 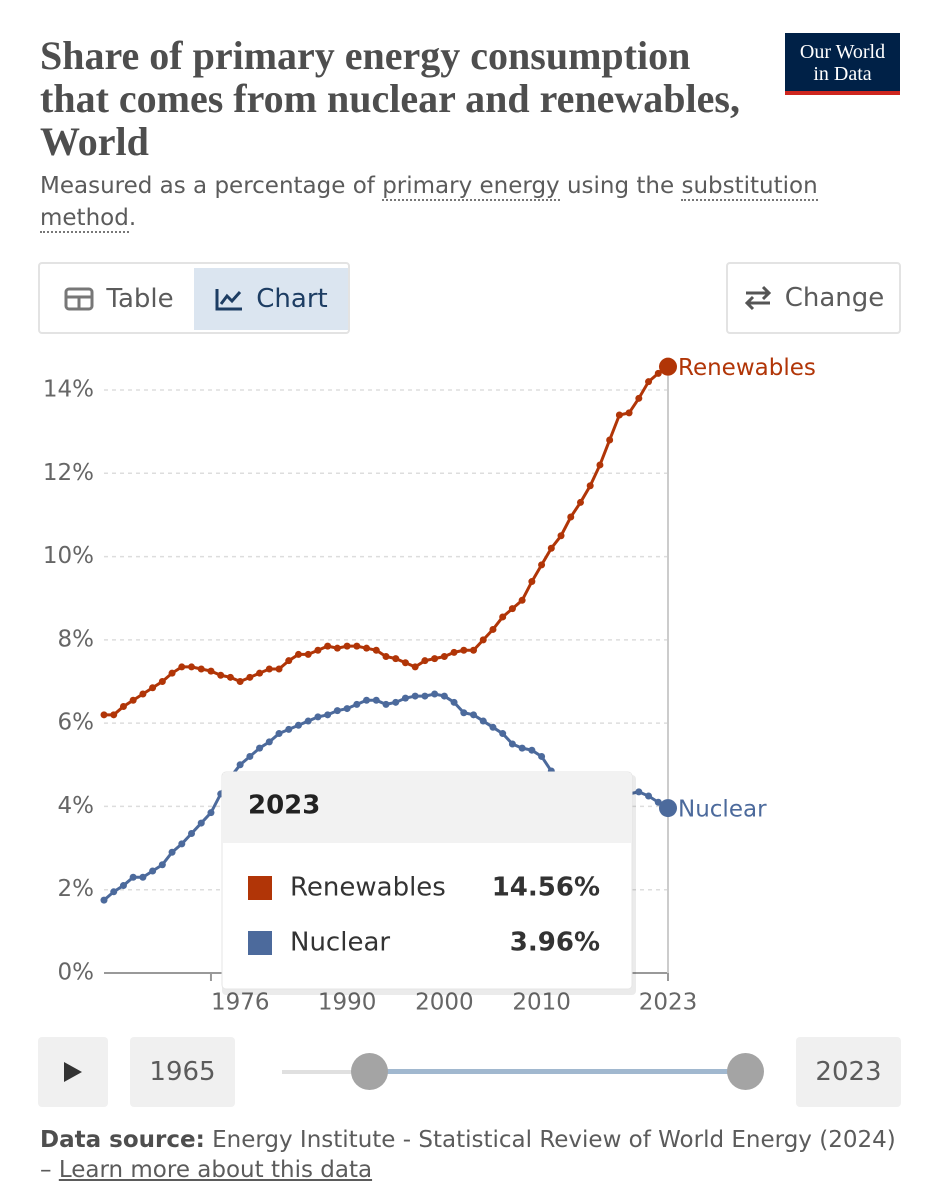 I want to click on chart-tab: Chart, so click(x=271, y=299).